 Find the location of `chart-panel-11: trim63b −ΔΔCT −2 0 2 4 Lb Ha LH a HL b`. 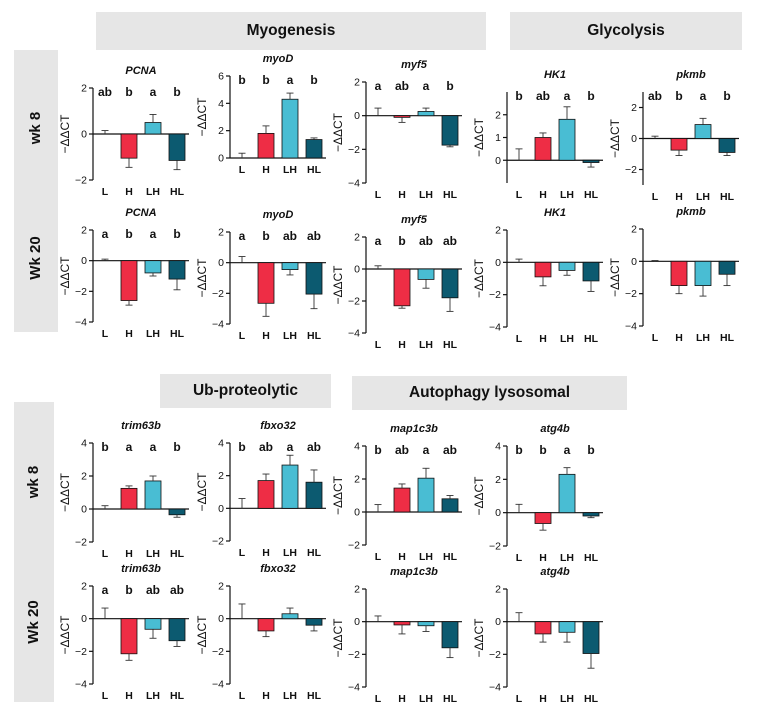

chart-panel-11: trim63b −ΔΔCT −2 0 2 4 Lb Ha LH a HL b is located at coordinates (123, 490).